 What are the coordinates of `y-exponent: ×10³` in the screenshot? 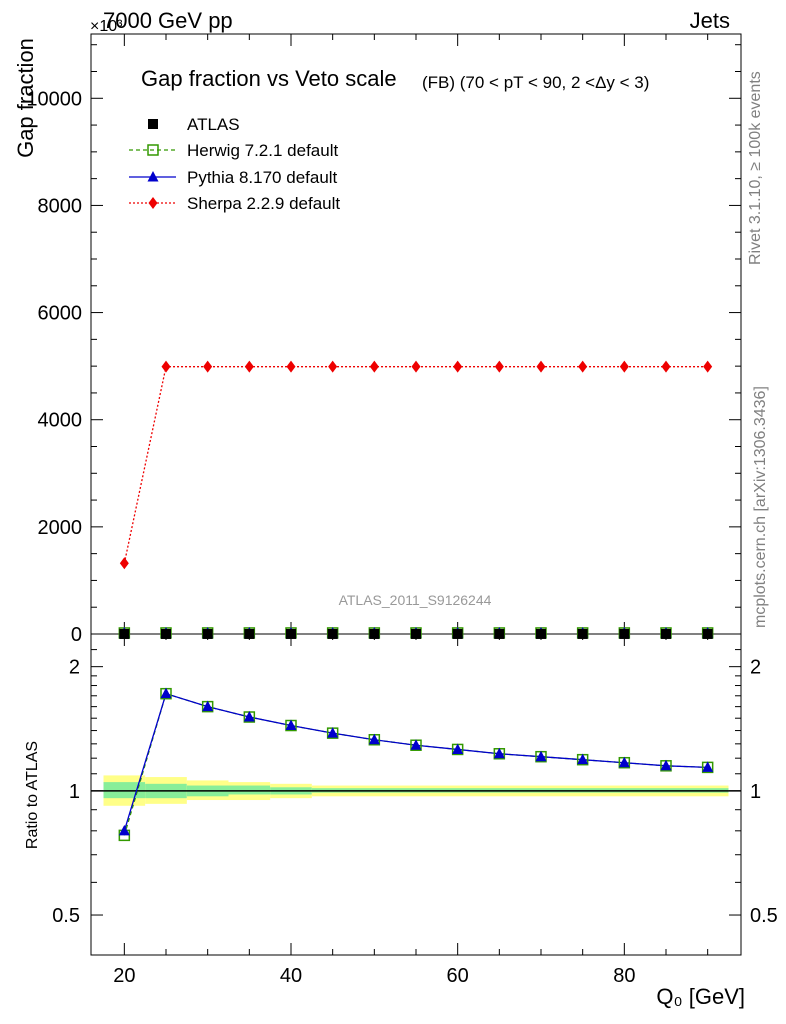 It's located at (106, 26).